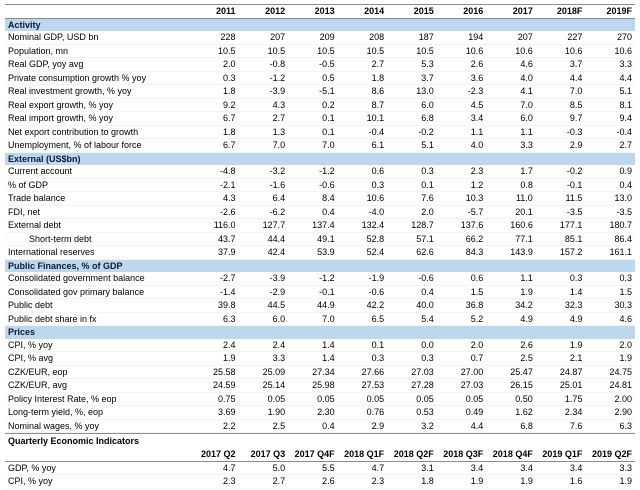  Describe the element at coordinates (97, 91) in the screenshot. I see `row-label: Real investment growth, % yoy` at that location.